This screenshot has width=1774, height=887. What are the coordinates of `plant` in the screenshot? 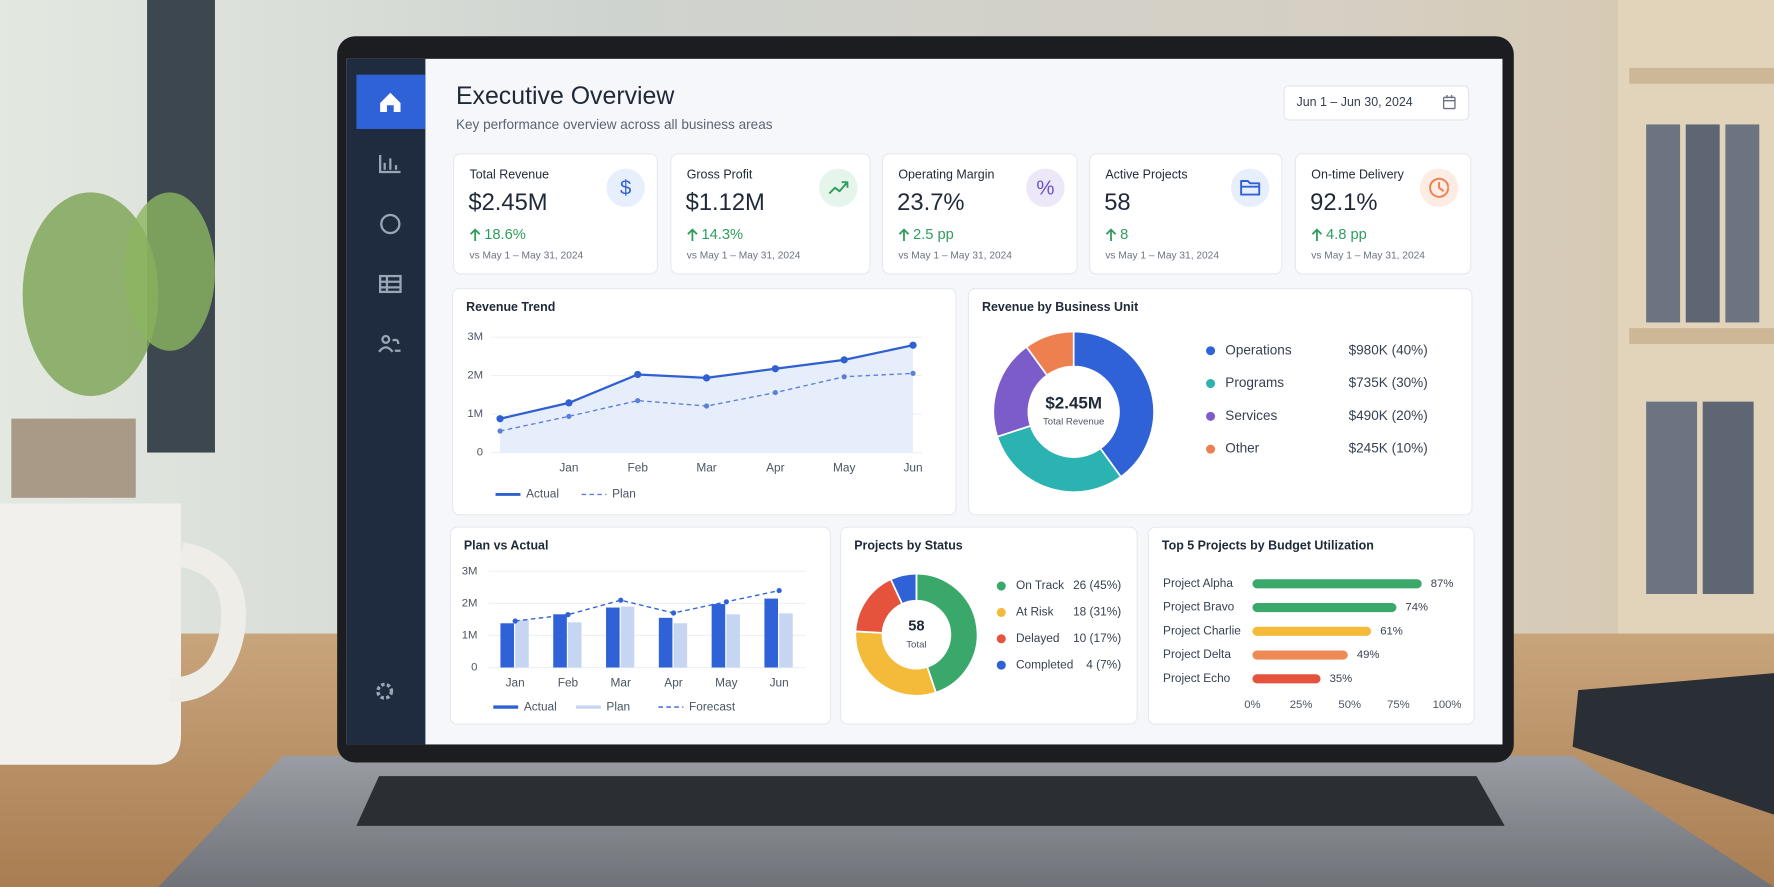 It's located at (90, 294).